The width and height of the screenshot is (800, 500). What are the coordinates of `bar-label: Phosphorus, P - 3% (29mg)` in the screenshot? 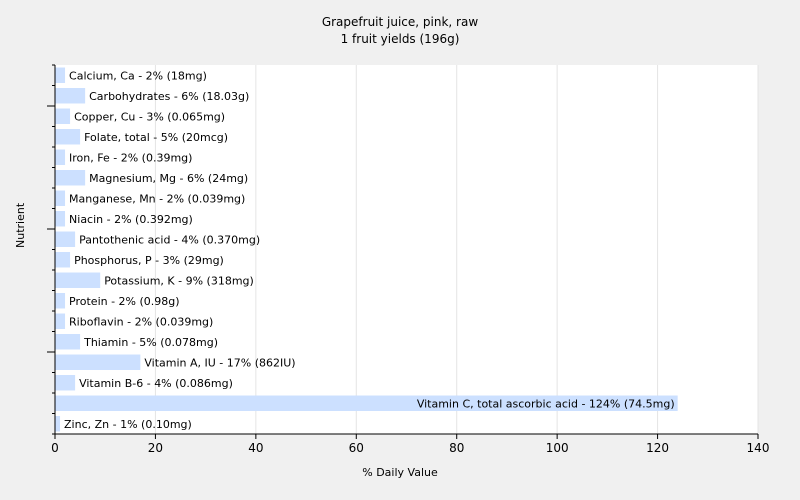 It's located at (149, 260).